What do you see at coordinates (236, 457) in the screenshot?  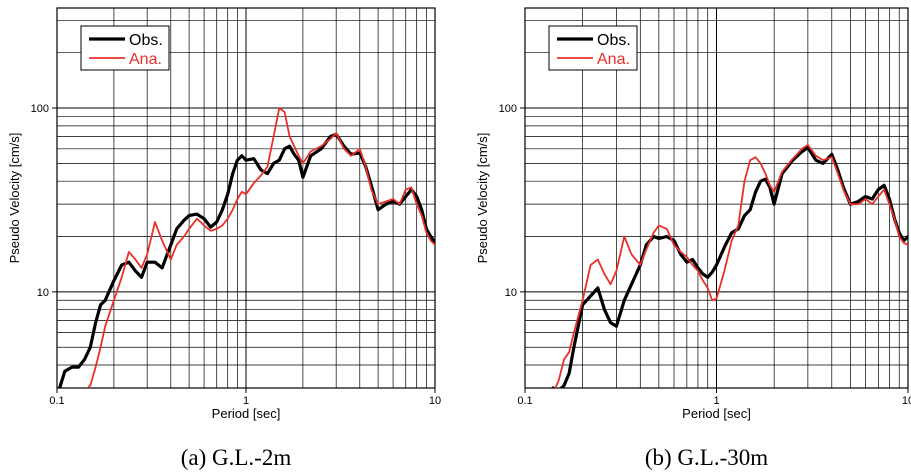 I see `panel-caption: (a) G.L.-2m` at bounding box center [236, 457].